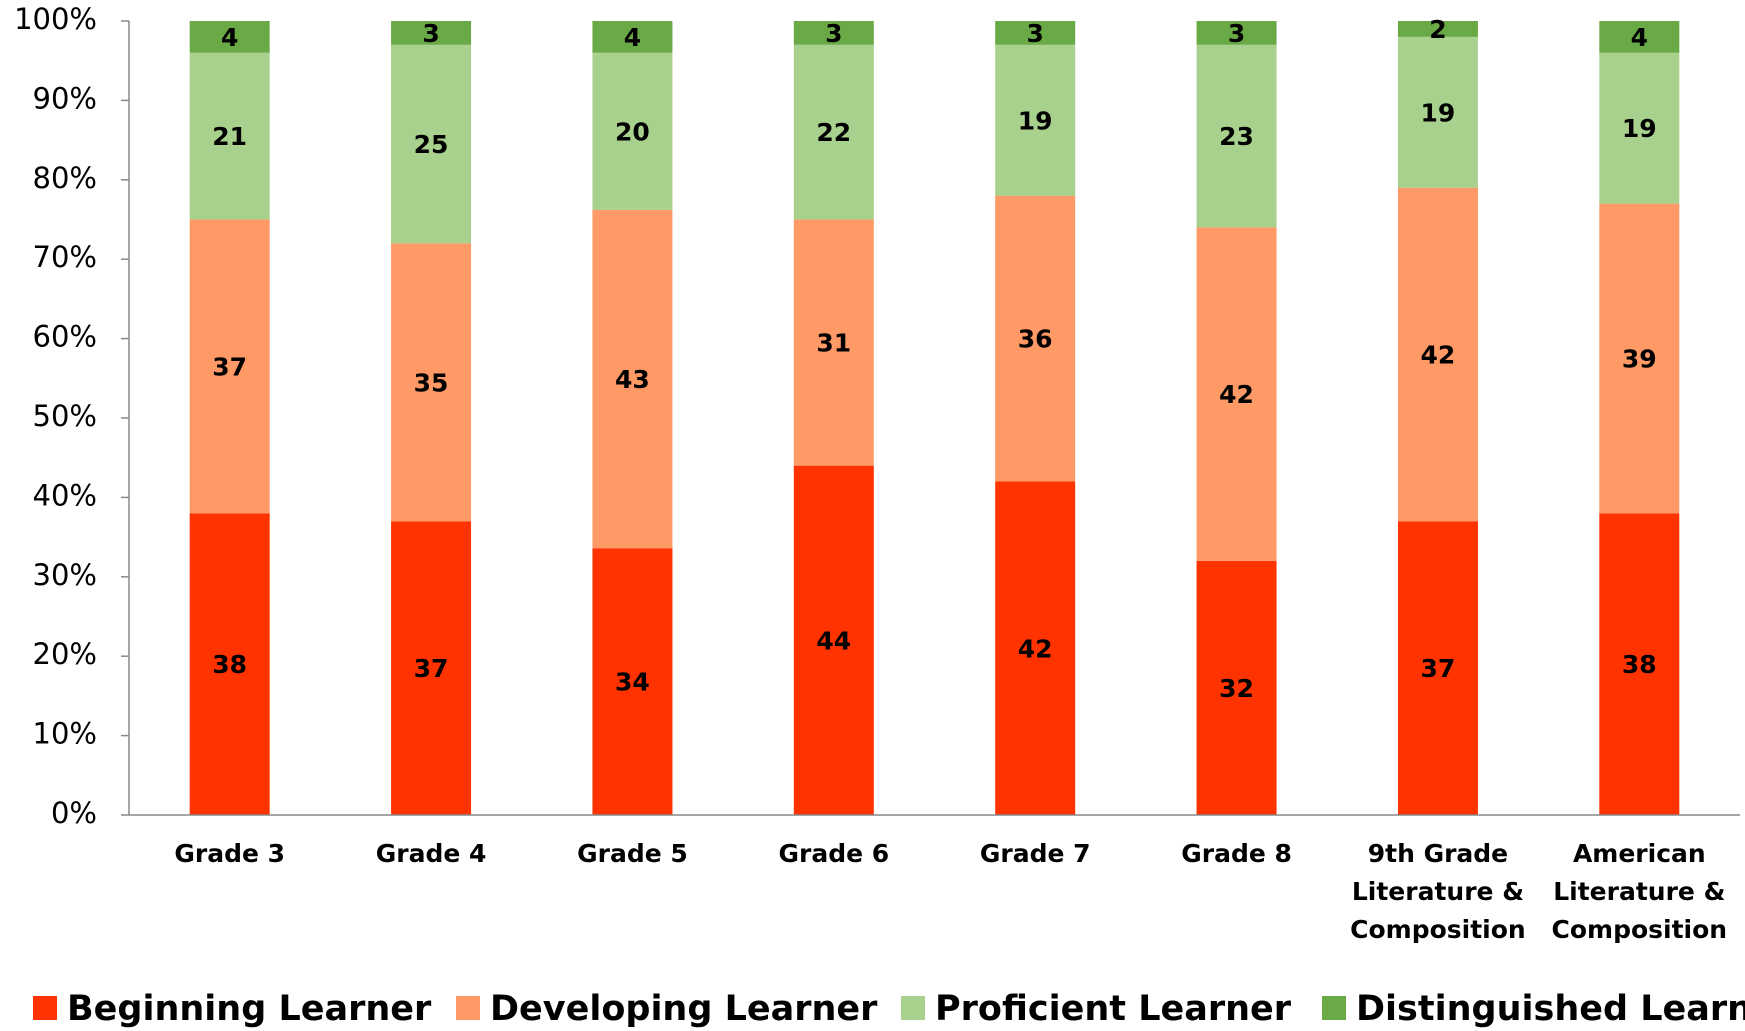 The image size is (1745, 1031). I want to click on data-label: 2, so click(1437, 29).